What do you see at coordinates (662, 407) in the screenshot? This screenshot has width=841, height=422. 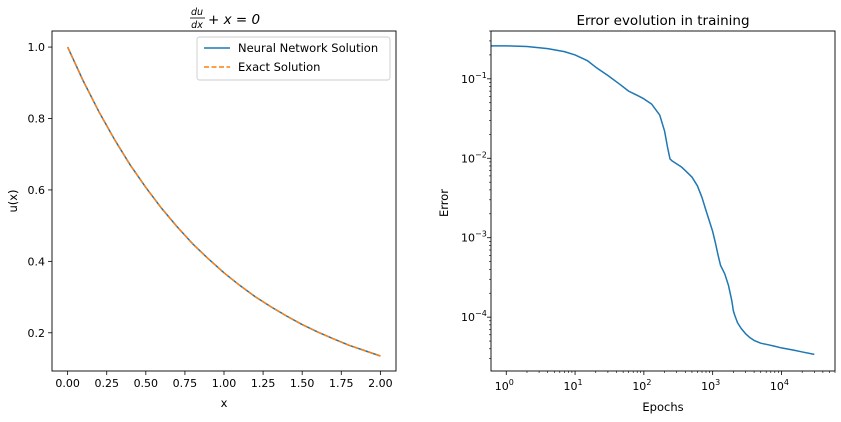 I see `error-x-axis-label: Epochs` at bounding box center [662, 407].